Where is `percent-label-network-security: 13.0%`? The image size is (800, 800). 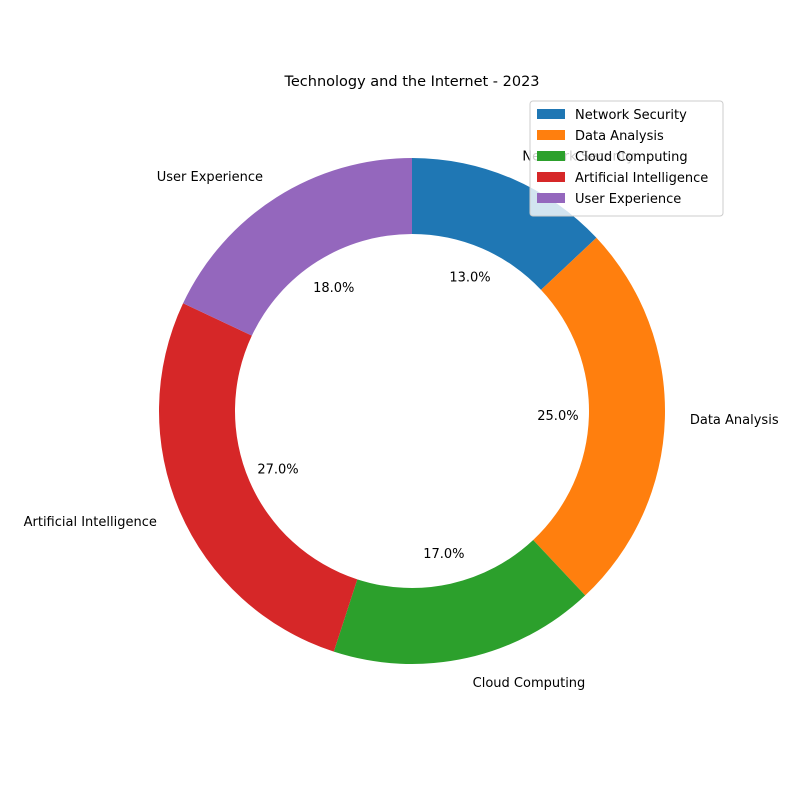
percent-label-network-security: 13.0% is located at coordinates (469, 278).